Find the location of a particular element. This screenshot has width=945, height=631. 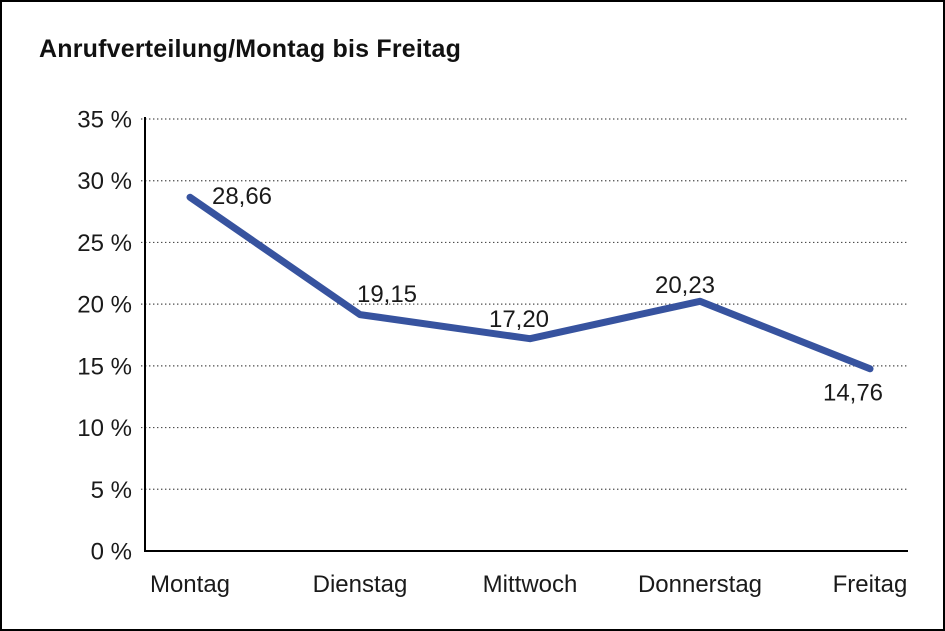

y-tick-label: 30 % is located at coordinates (104, 181).